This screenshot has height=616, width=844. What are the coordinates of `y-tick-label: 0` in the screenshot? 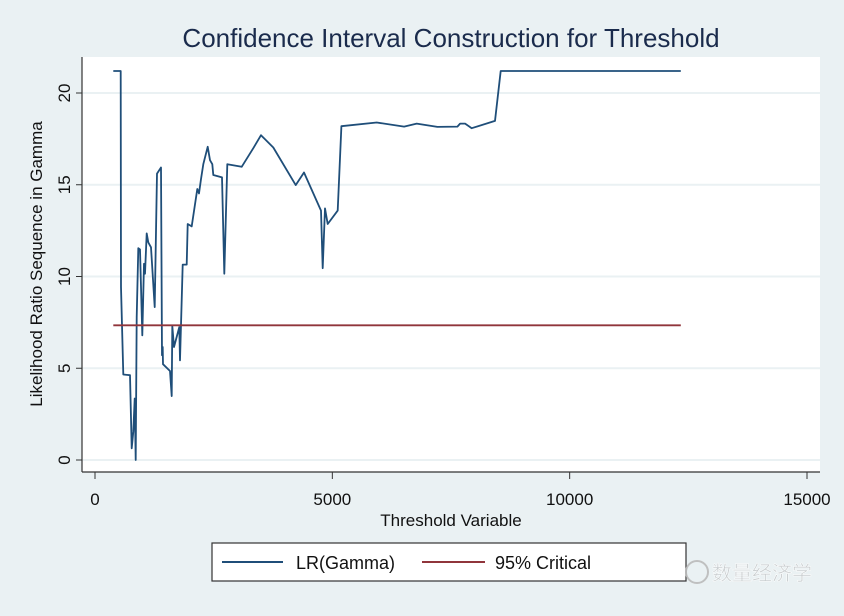 It's located at (64, 459).